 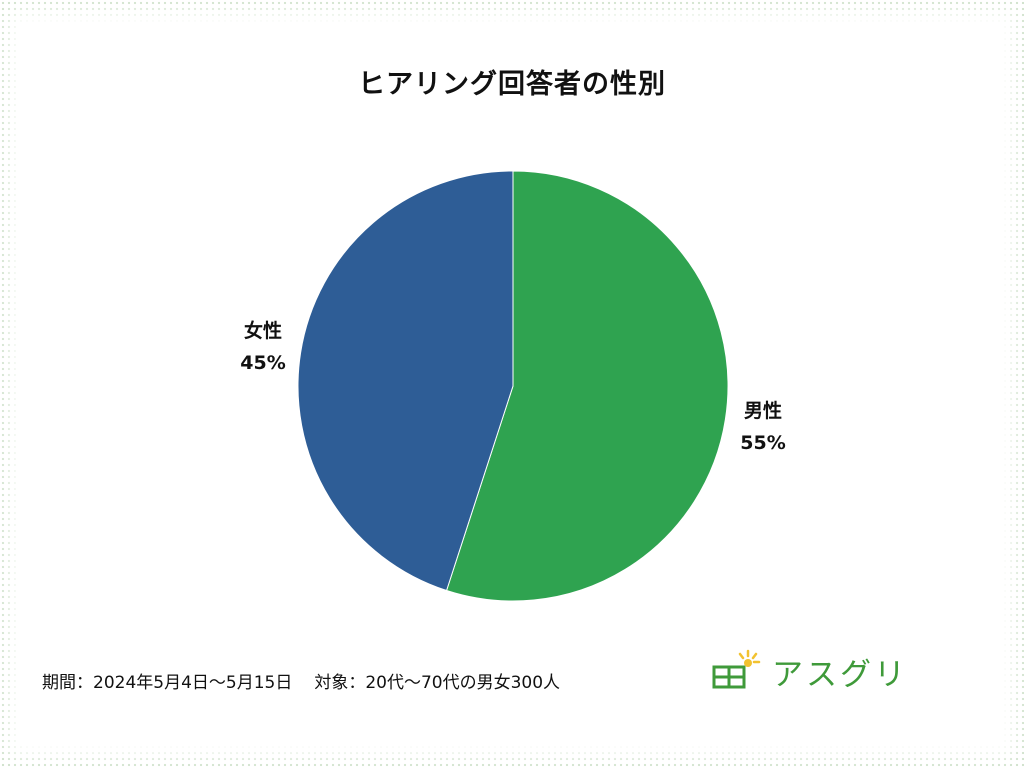 What do you see at coordinates (840, 674) in the screenshot?
I see `brand-name: アスグリ` at bounding box center [840, 674].